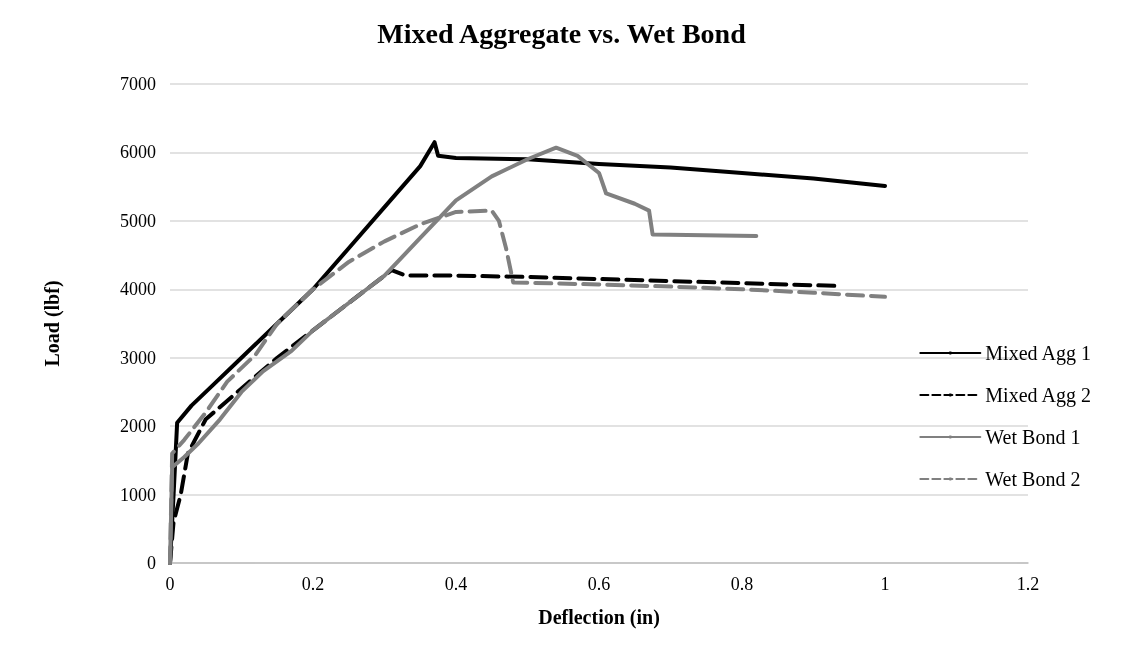 This screenshot has width=1123, height=670. What do you see at coordinates (885, 584) in the screenshot?
I see `x-tick-label: 1` at bounding box center [885, 584].